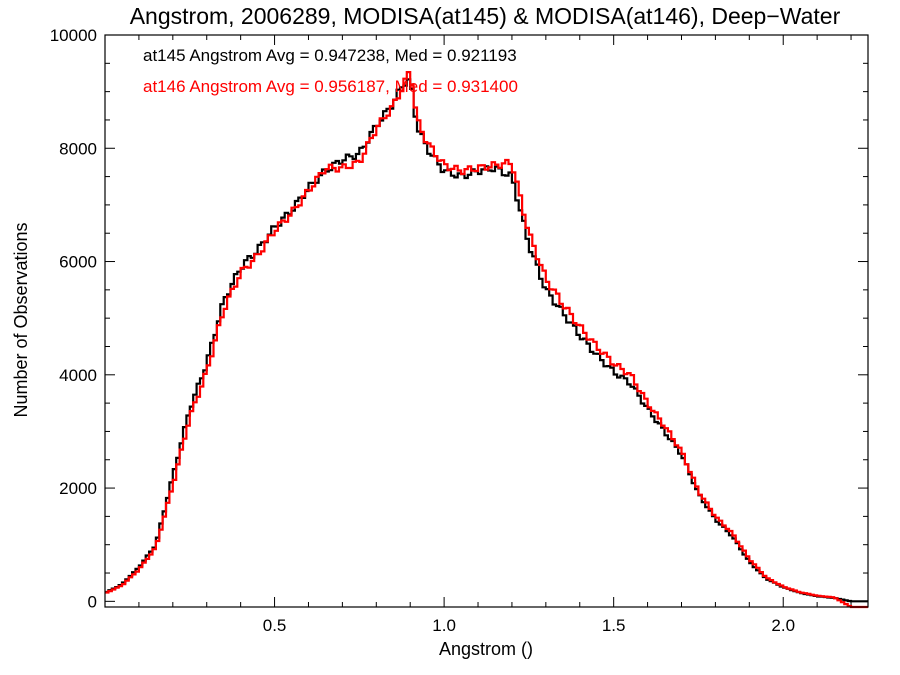  Describe the element at coordinates (275, 625) in the screenshot. I see `x-tick-label: 0.5` at that location.